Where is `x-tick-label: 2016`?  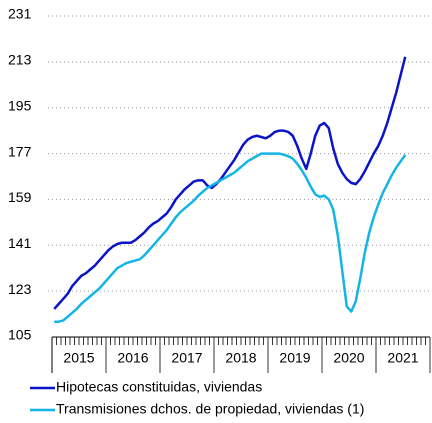 x-tick-label: 2016 is located at coordinates (132, 358).